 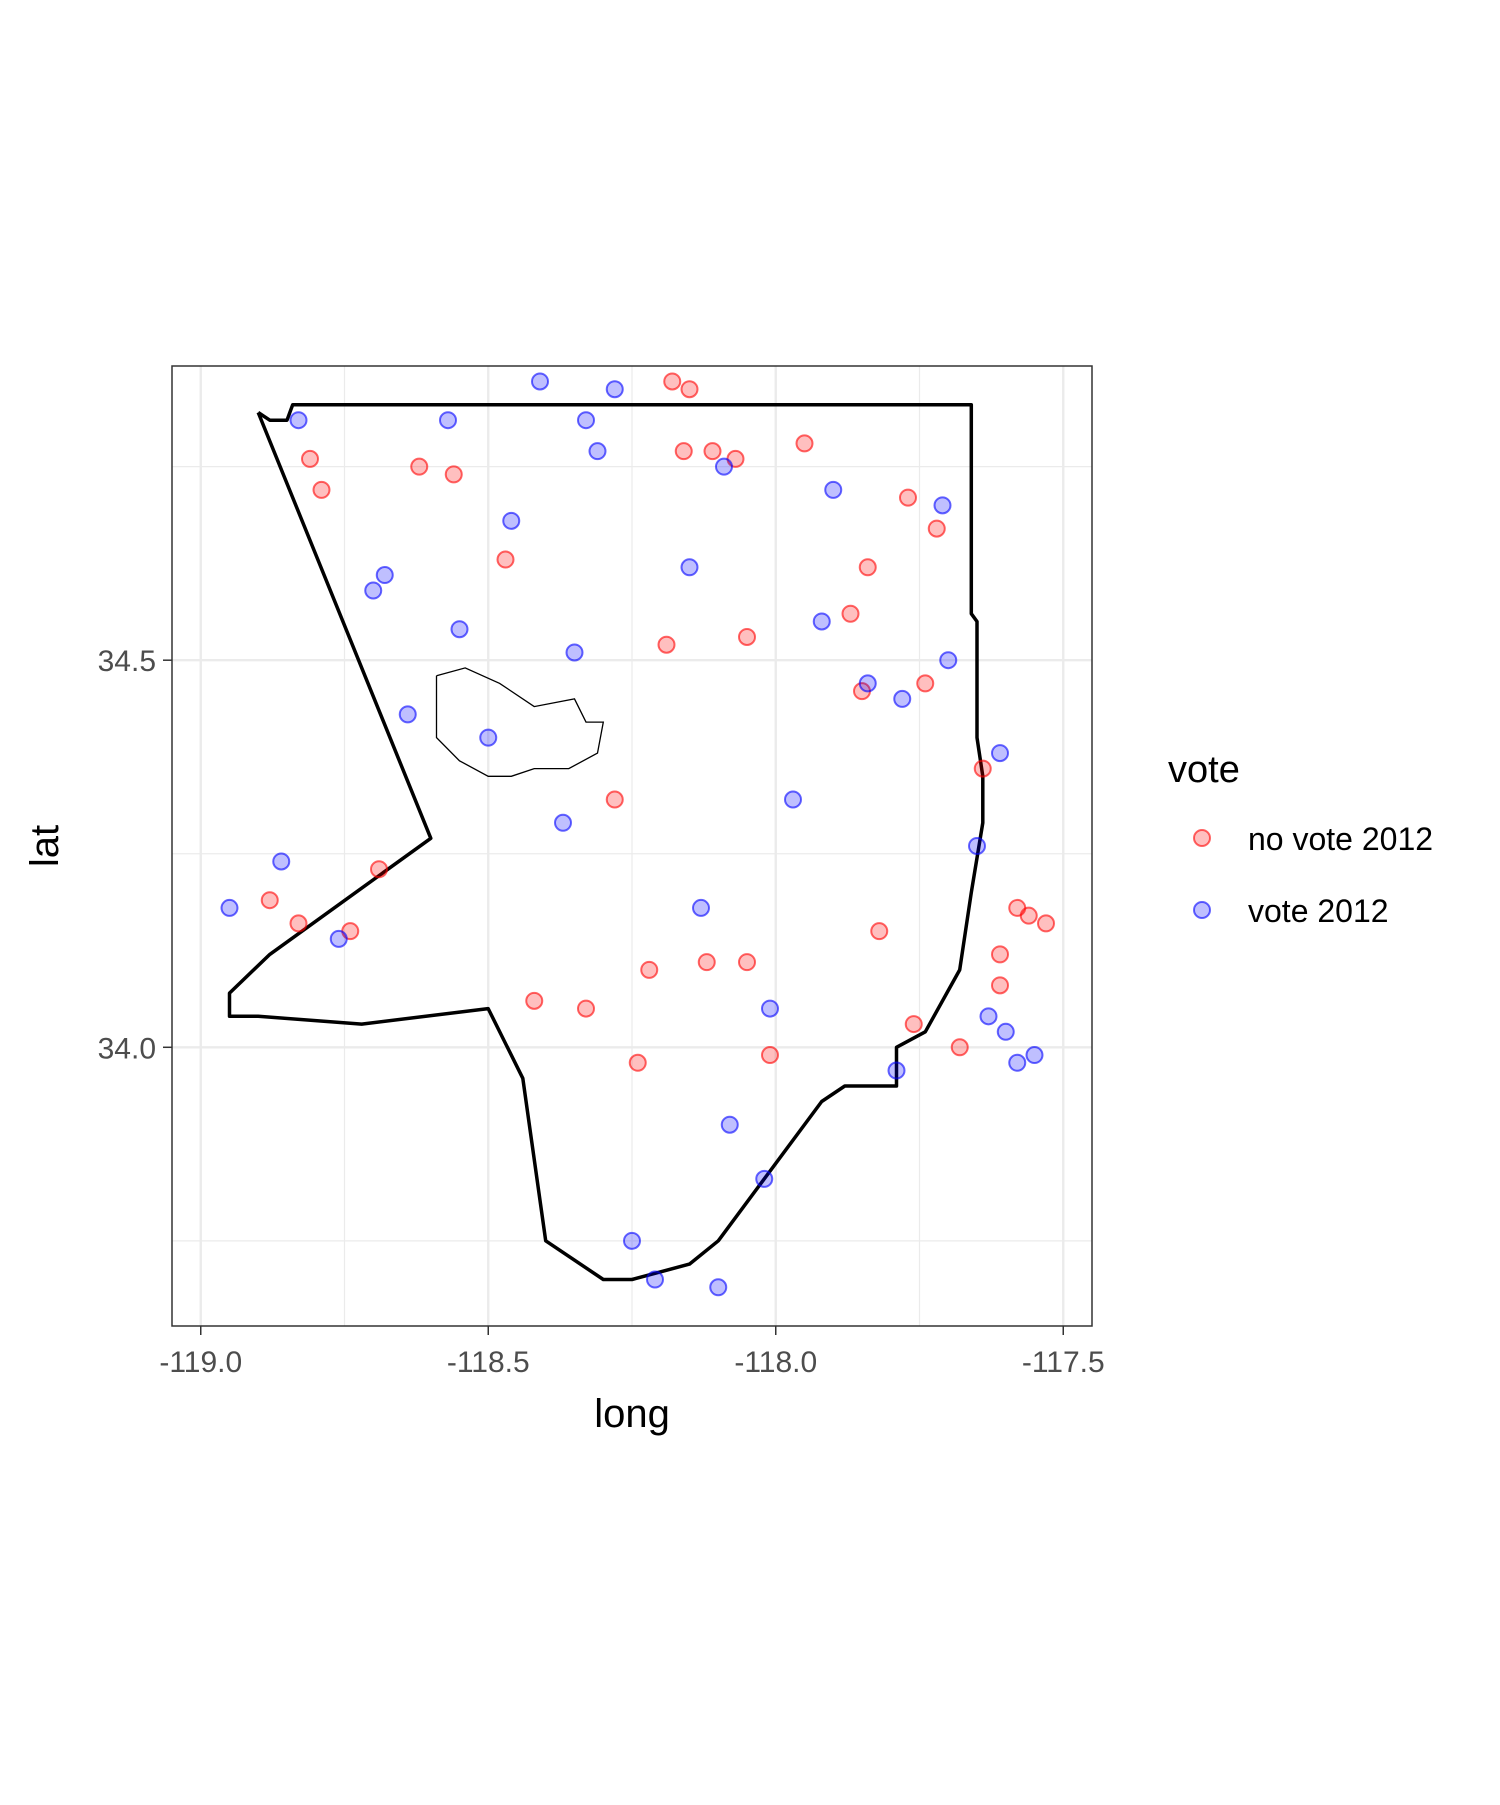 What do you see at coordinates (1340, 839) in the screenshot?
I see `legend-label-no-vote: no vote 2012` at bounding box center [1340, 839].